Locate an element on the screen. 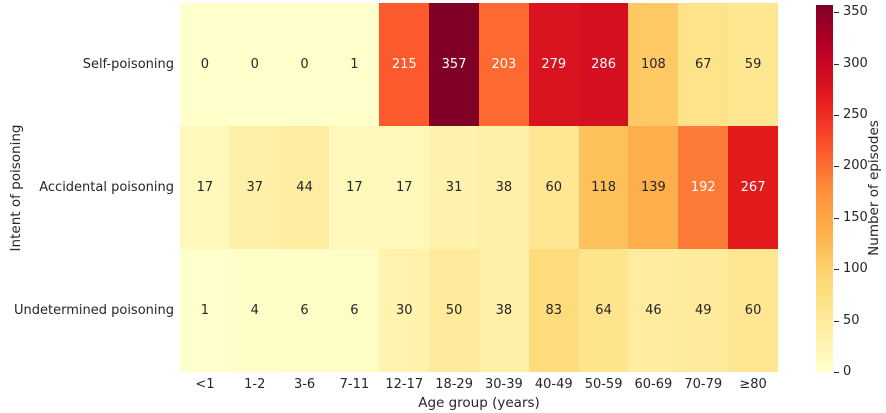 Image resolution: width=886 pixels, height=413 pixels. x-tick-label: 12-17 is located at coordinates (404, 384).